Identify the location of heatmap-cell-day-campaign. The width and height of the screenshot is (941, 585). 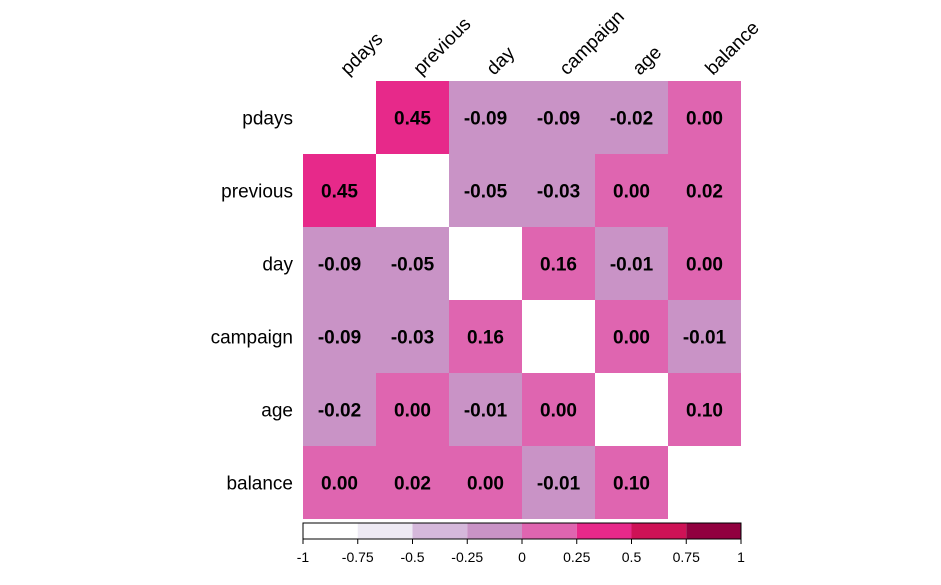
(558, 263).